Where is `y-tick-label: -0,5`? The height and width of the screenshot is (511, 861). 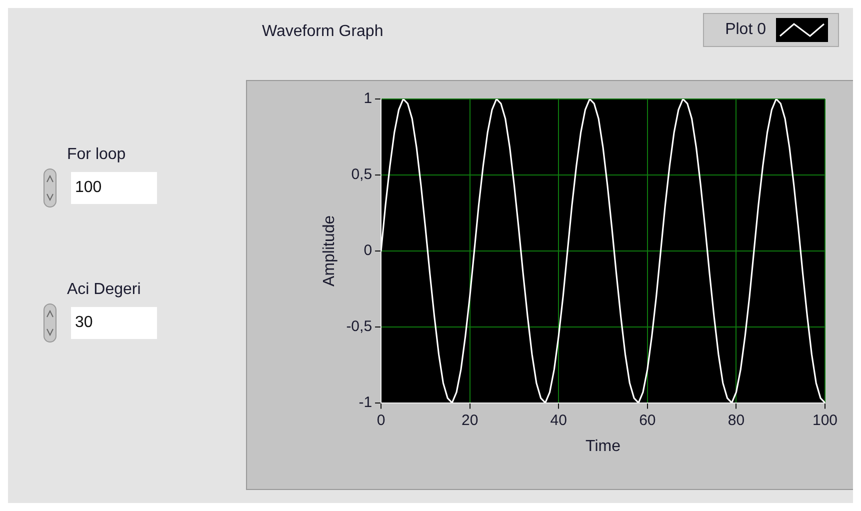
y-tick-label: -0,5 is located at coordinates (359, 326).